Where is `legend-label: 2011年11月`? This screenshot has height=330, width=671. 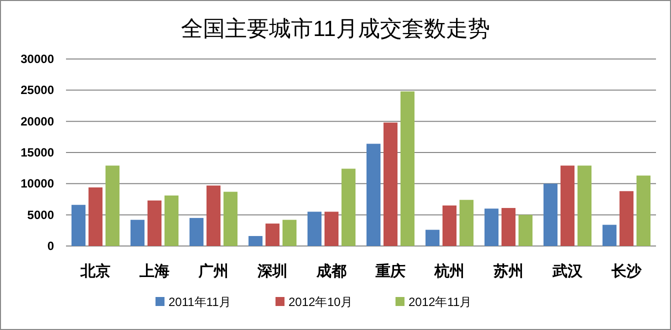
legend-label: 2011年11月 is located at coordinates (199, 302).